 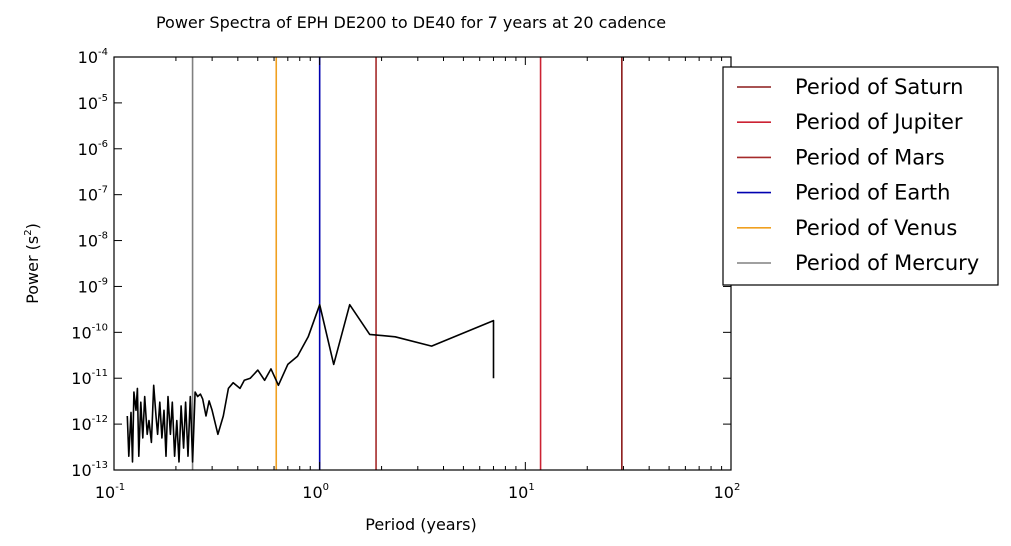 What do you see at coordinates (872, 193) in the screenshot?
I see `legend-entry: Period of Earth` at bounding box center [872, 193].